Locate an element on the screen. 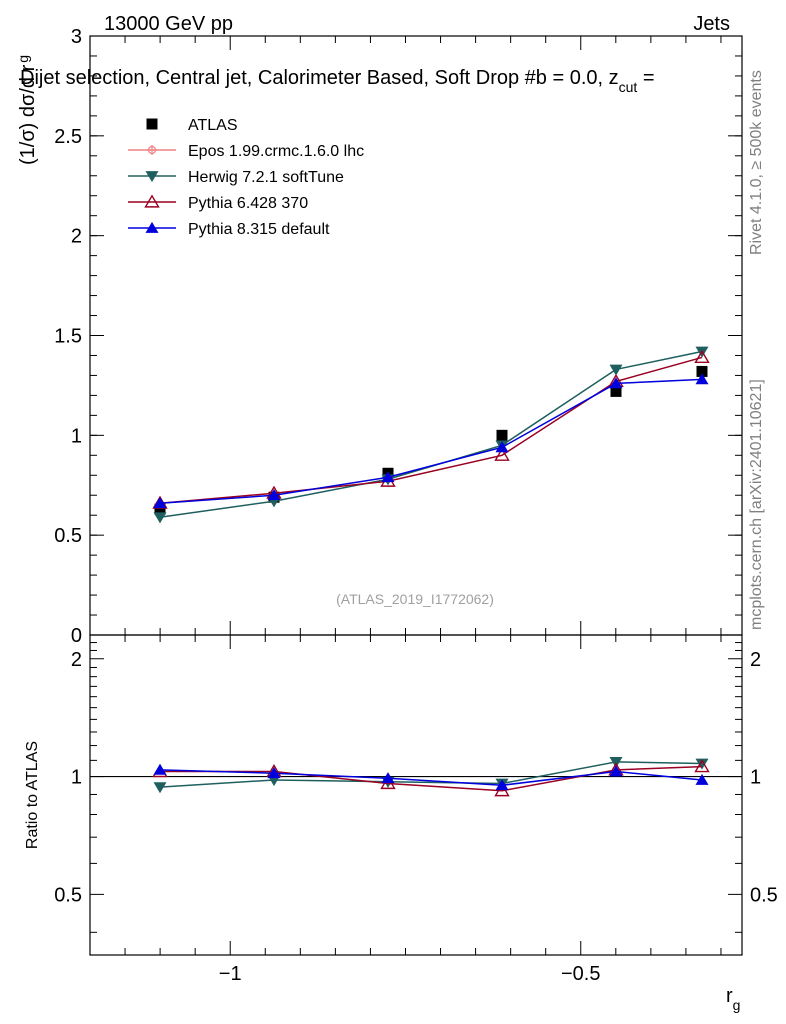  ratio-y-tick-label: 1 is located at coordinates (76, 778).